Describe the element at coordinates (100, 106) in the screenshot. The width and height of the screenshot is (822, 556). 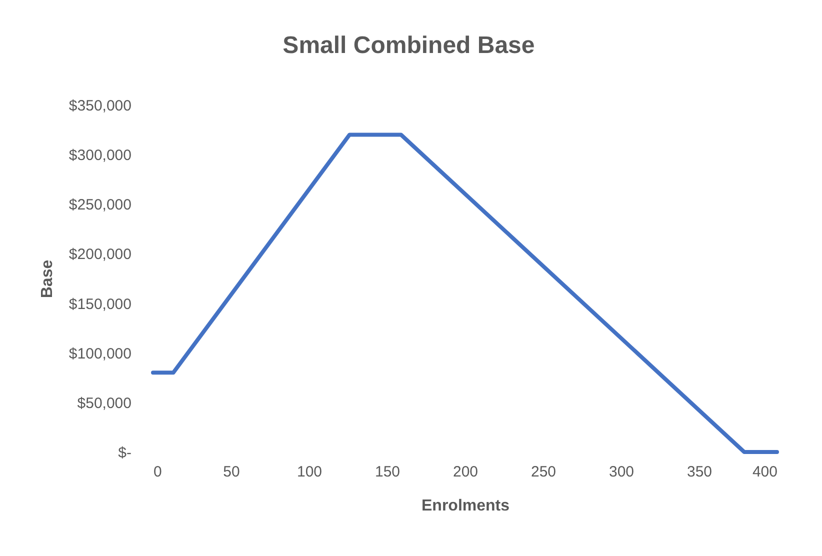
I see `y-tick-label: $350,000` at that location.